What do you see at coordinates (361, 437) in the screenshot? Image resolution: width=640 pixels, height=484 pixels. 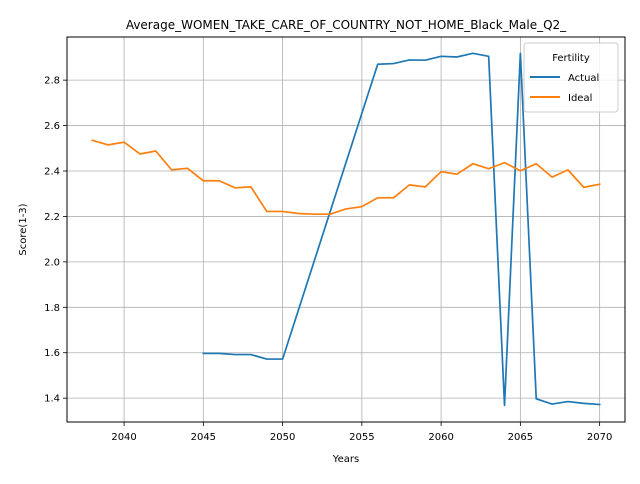 I see `x-tick-label: 2055` at bounding box center [361, 437].